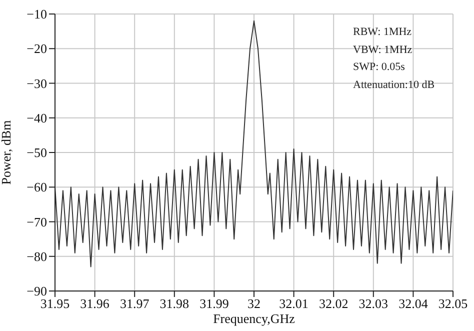 Image resolution: width=474 pixels, height=331 pixels. Describe the element at coordinates (453, 304) in the screenshot. I see `x-tick-label: 32.05` at that location.